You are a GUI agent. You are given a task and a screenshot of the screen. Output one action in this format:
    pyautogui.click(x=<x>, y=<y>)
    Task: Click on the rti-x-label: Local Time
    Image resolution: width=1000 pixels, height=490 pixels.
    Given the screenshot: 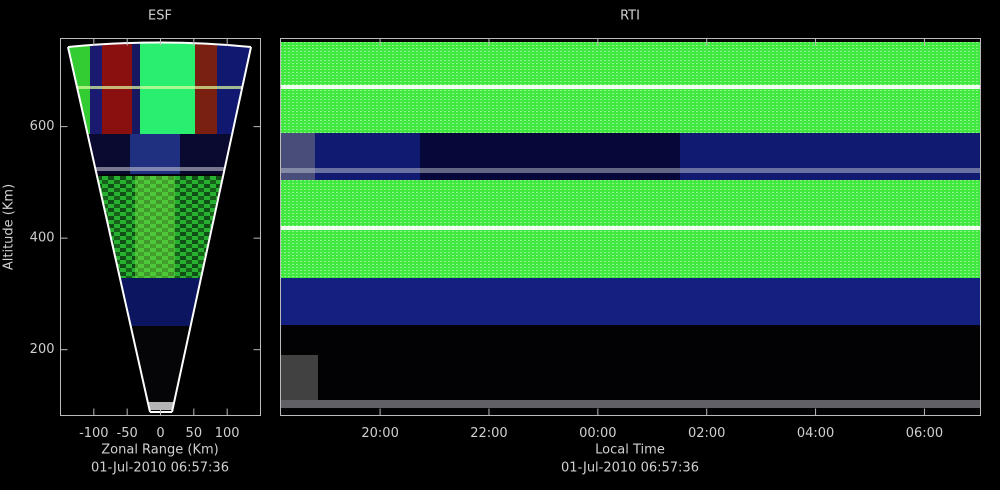 What is the action you would take?
    pyautogui.click(x=630, y=450)
    